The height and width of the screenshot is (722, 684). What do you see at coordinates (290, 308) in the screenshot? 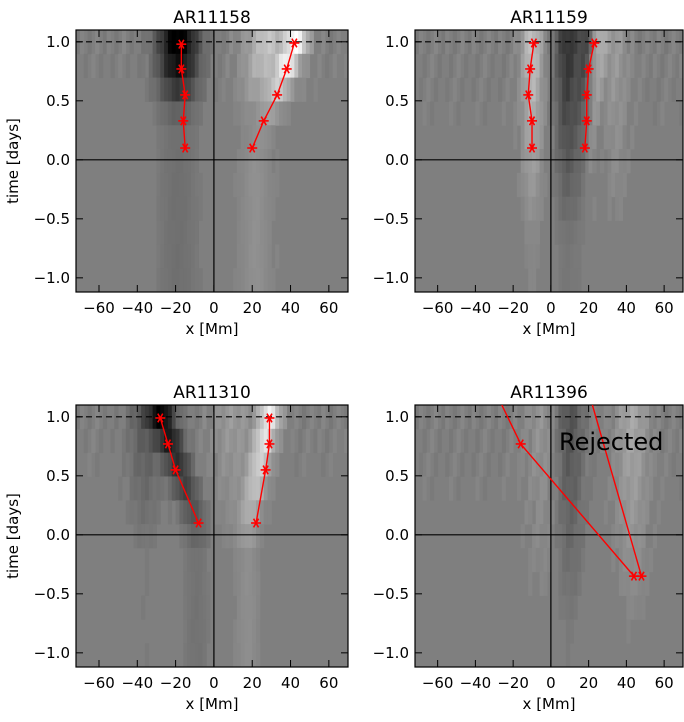
I see `x-tick-label: 40` at bounding box center [290, 308].